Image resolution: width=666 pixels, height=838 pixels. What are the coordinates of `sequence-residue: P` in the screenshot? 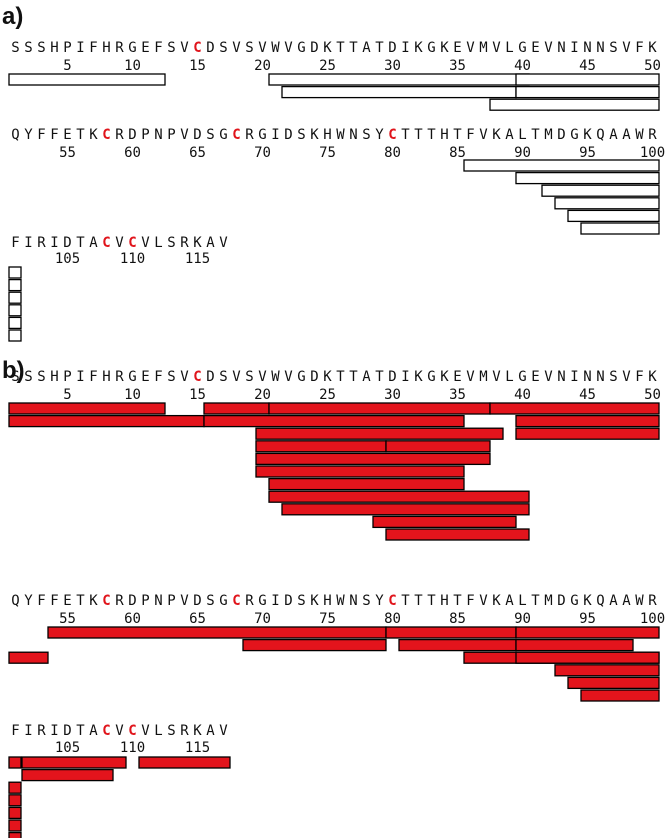 It's located at (171, 135).